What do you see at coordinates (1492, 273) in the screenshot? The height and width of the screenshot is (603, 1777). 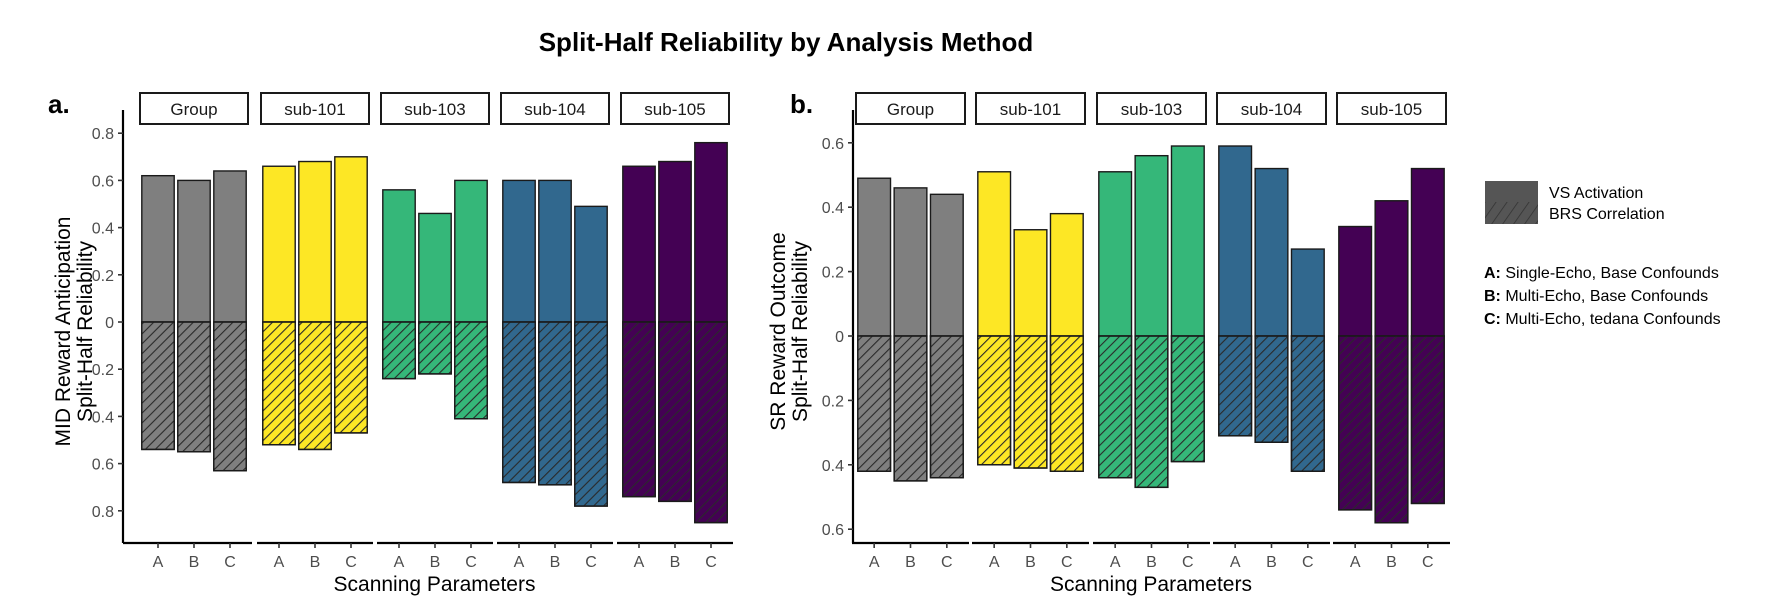 I see `legend-method-a-key: A:` at bounding box center [1492, 273].